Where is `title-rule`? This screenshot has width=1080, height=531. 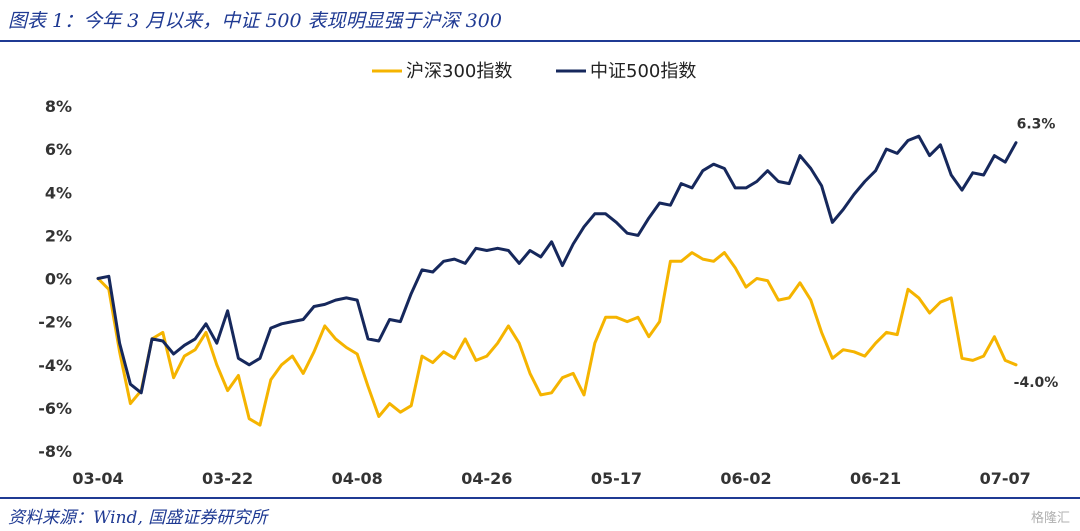 title-rule is located at coordinates (540, 41).